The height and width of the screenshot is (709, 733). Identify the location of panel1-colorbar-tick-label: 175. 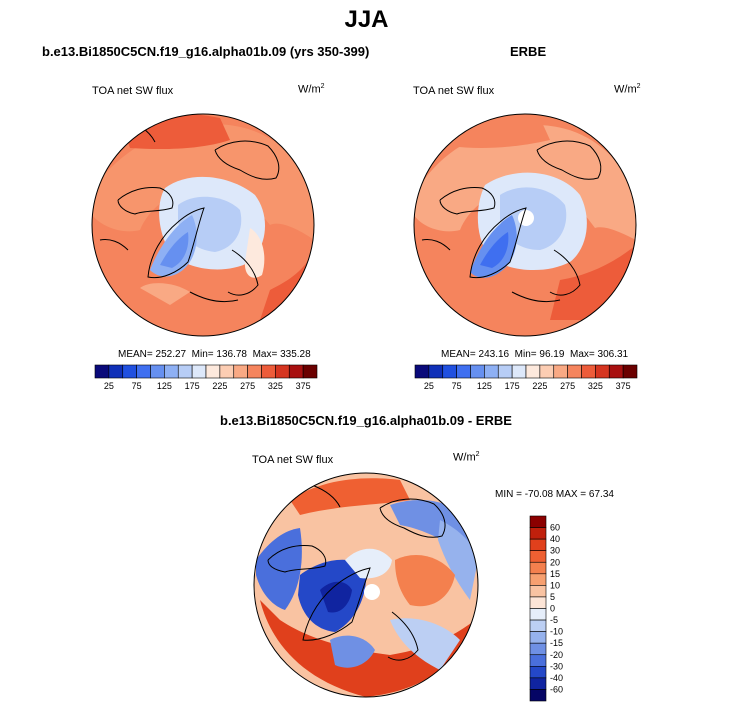
(192, 386).